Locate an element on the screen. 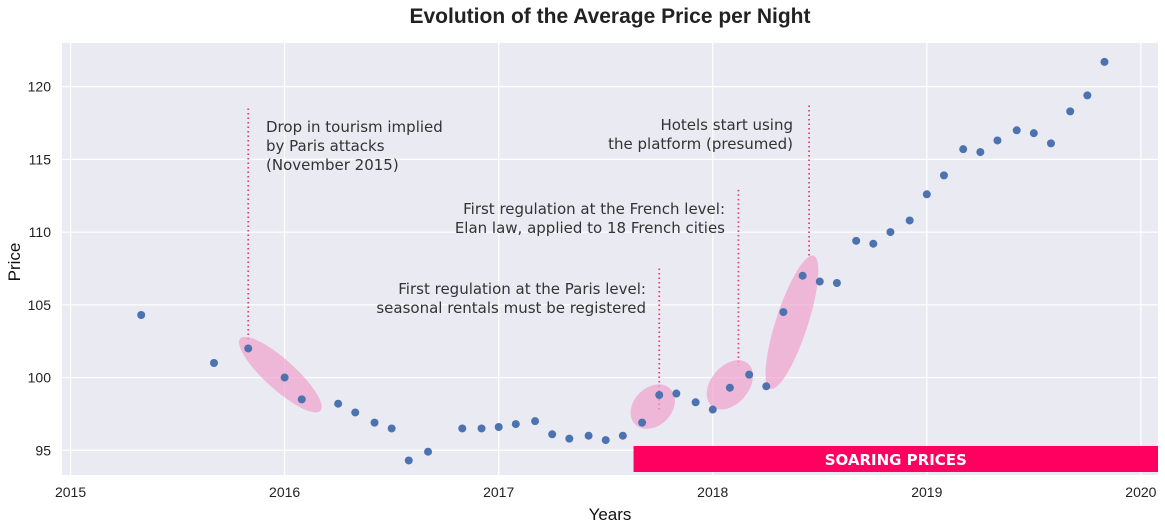  annotation-text: Elan law, applied to 18 French cities is located at coordinates (590, 228).